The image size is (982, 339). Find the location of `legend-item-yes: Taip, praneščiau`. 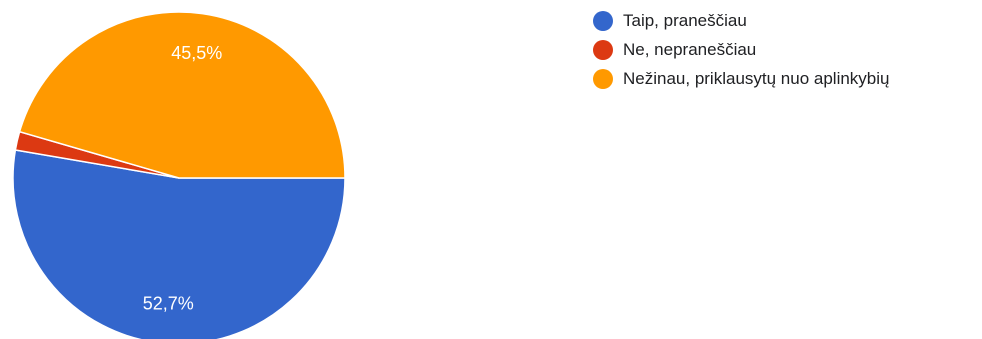

legend-item-yes: Taip, praneščiau is located at coordinates (741, 20).